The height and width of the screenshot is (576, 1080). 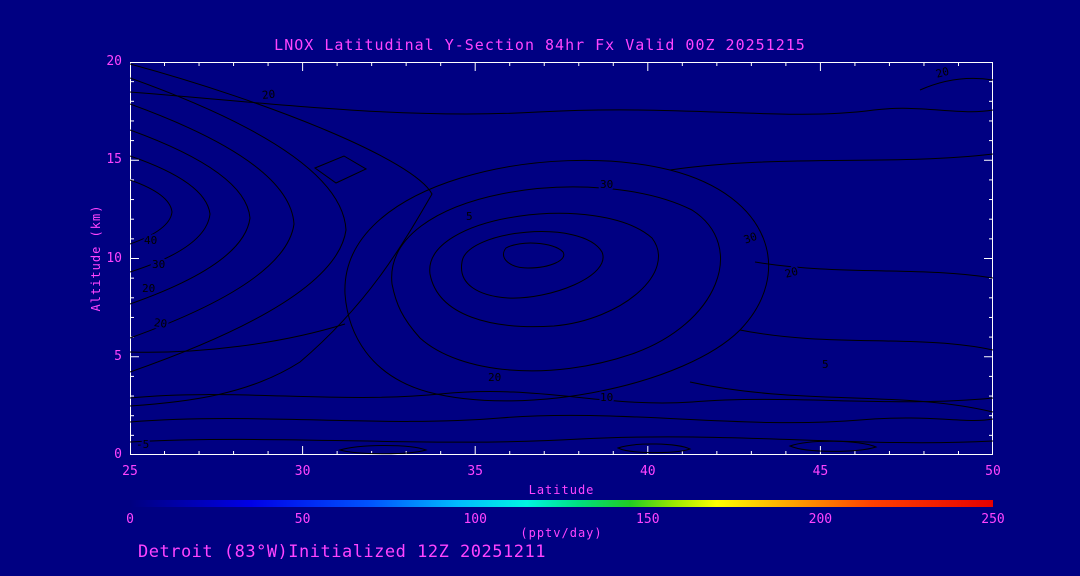 I want to click on x-tick-label: 40, so click(x=647, y=471).